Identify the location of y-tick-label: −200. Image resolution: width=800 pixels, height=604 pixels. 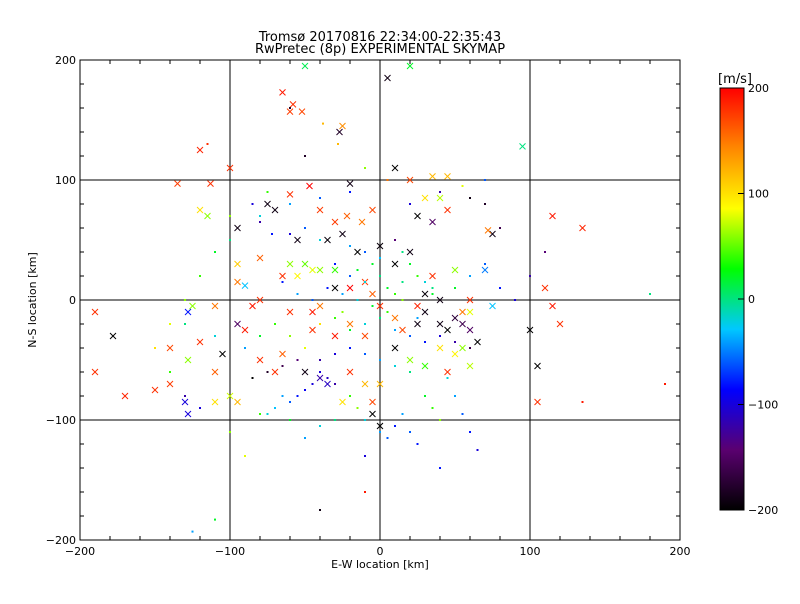
(61, 540).